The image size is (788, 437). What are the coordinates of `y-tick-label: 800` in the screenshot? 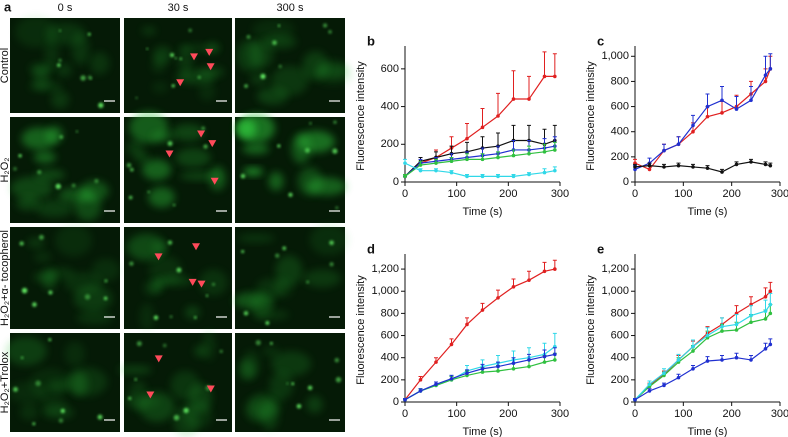 It's located at (390, 313).